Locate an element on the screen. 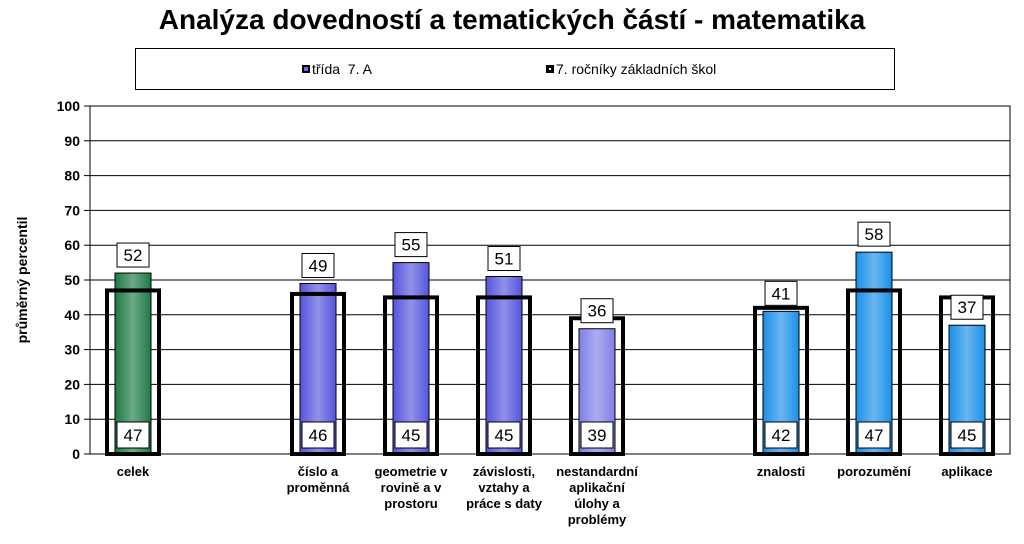  x-tick-label: proměnná is located at coordinates (319, 487).